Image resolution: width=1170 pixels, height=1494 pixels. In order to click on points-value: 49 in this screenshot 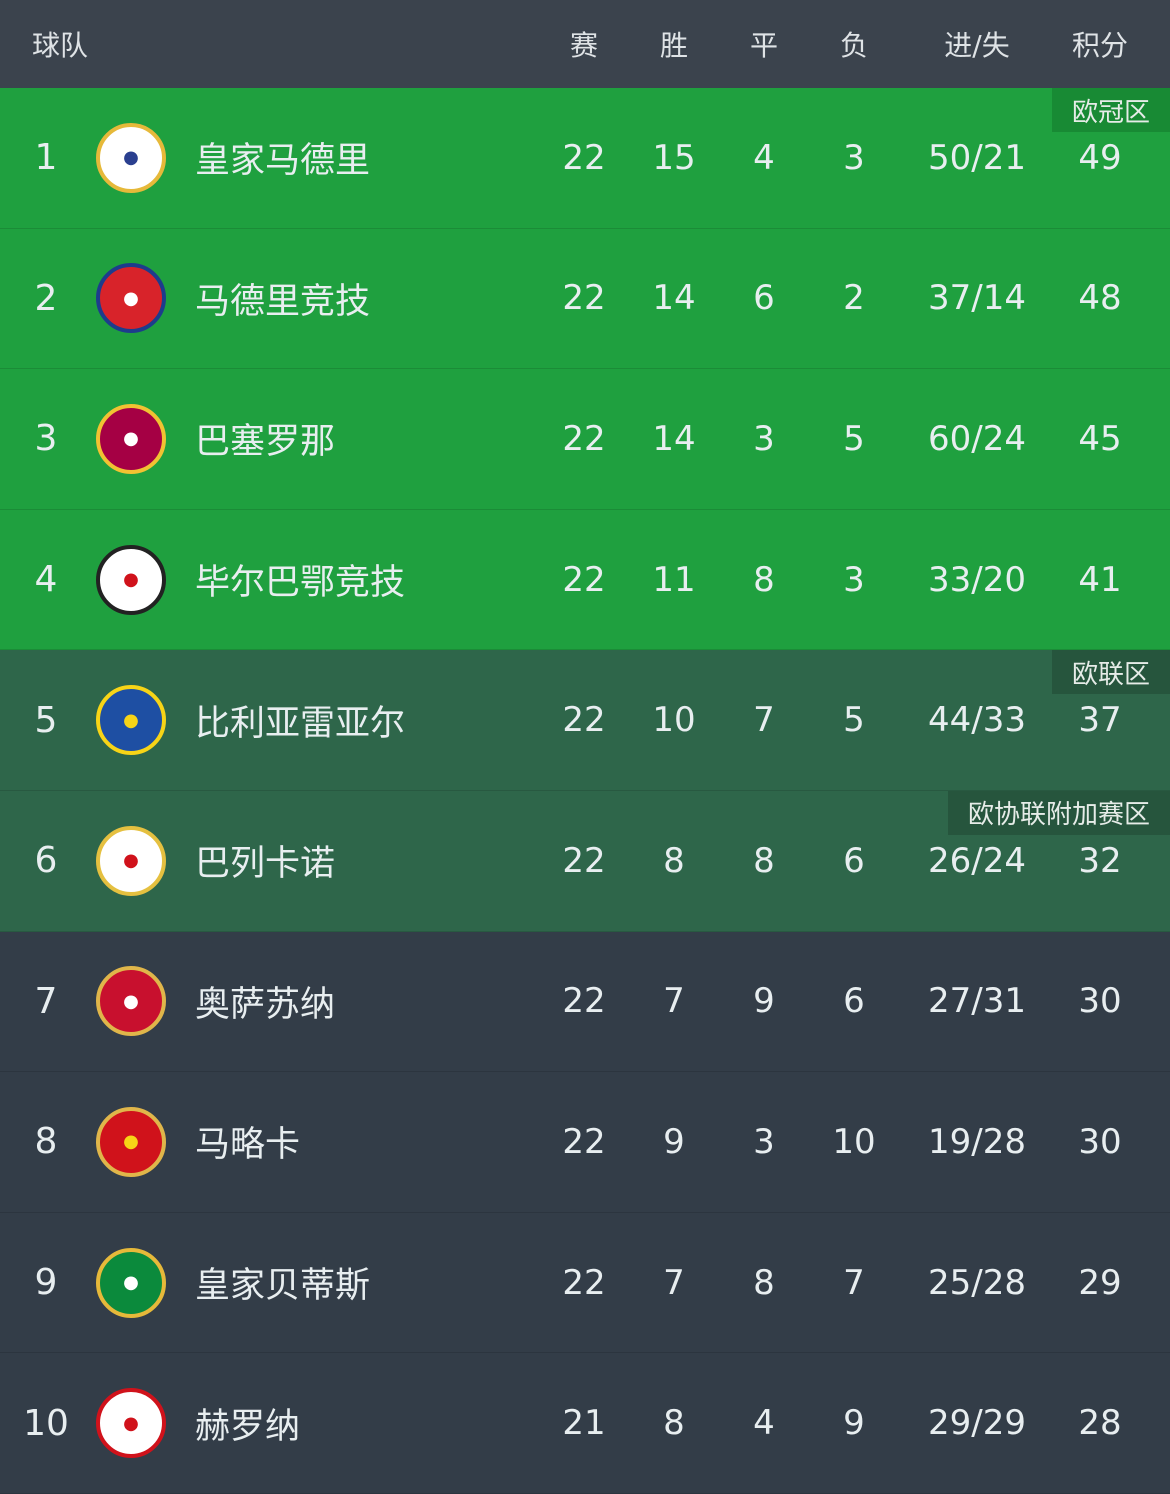, I will do `click(1100, 157)`.